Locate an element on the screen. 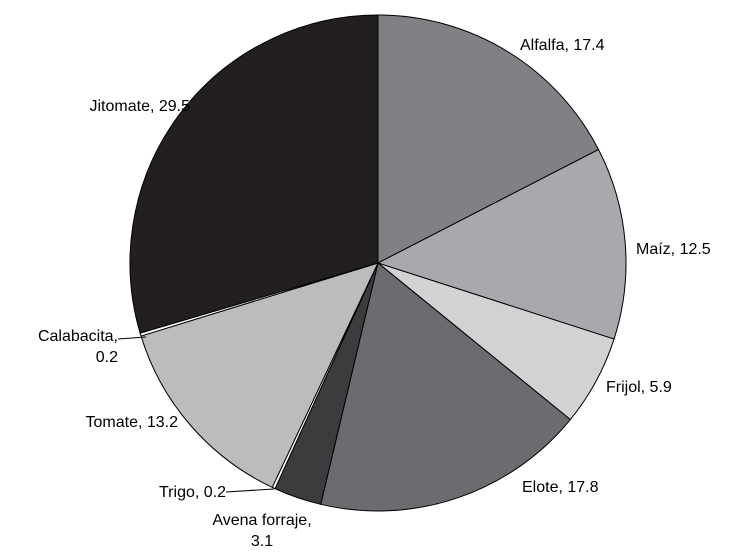 Image resolution: width=745 pixels, height=555 pixels. data-label-alfalfa: Alfalfa, 17.4 is located at coordinates (562, 45).